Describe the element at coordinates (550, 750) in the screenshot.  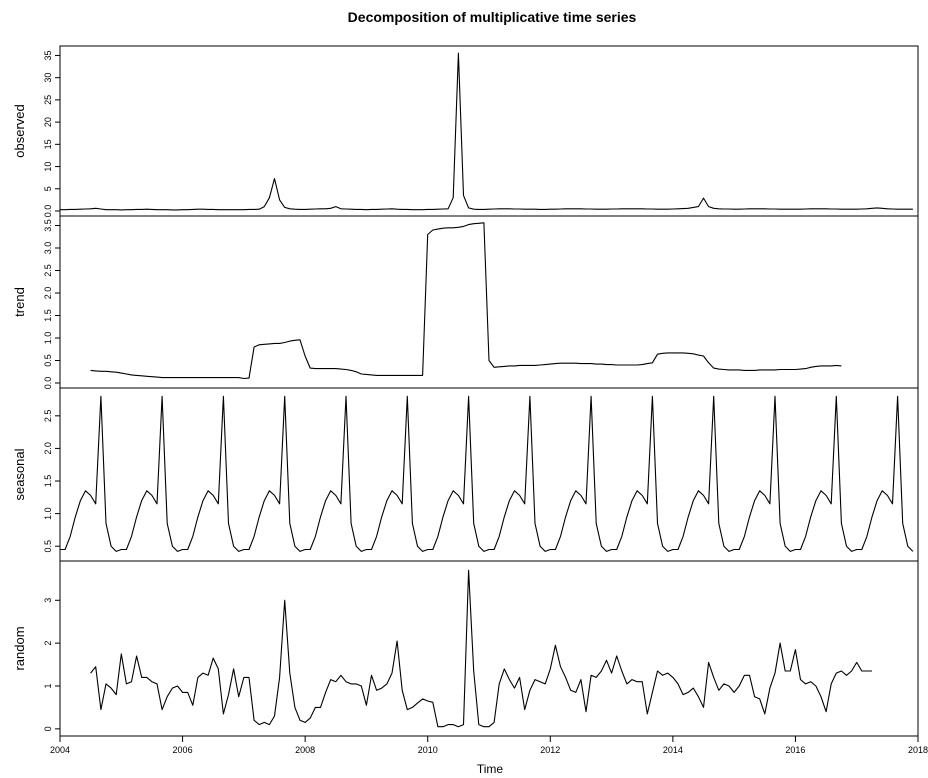
I see `x-tick-label: 2012` at that location.